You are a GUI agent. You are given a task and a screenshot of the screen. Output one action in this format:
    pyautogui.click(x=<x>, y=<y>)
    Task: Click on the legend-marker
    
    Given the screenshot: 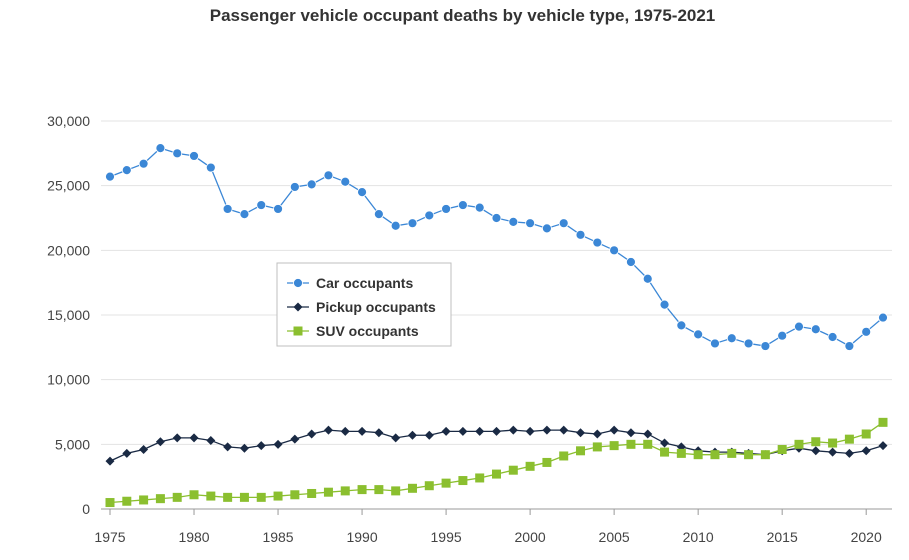 What is the action you would take?
    pyautogui.click(x=298, y=283)
    